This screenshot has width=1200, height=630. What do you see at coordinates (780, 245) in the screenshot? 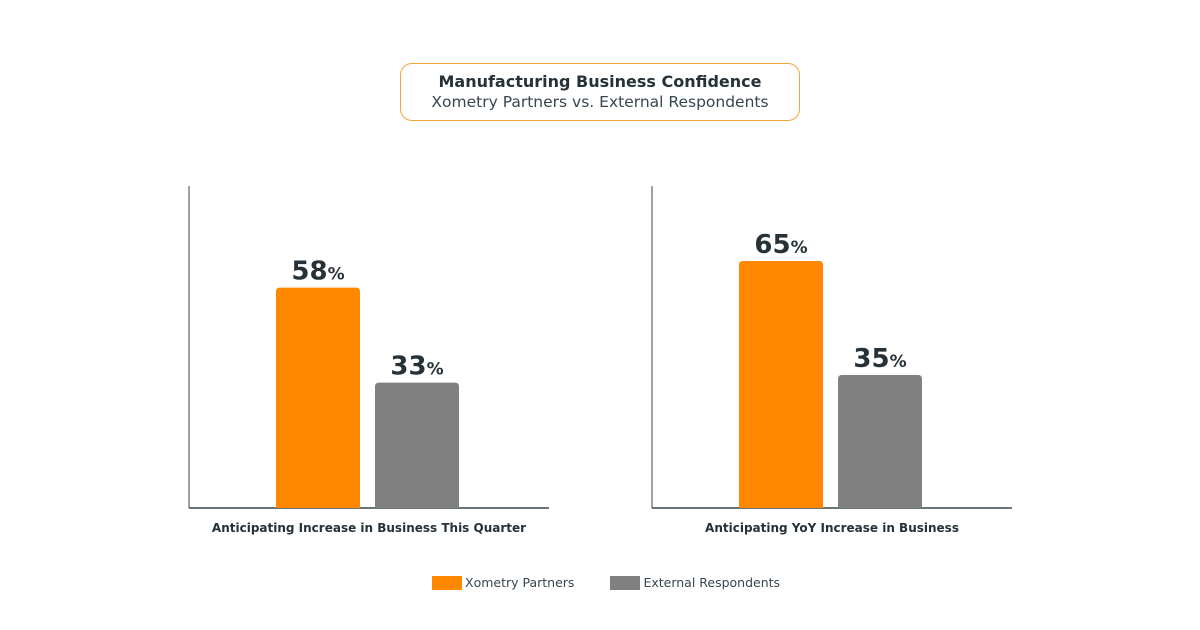
I see `data-label-2-xometry: 65%` at bounding box center [780, 245].